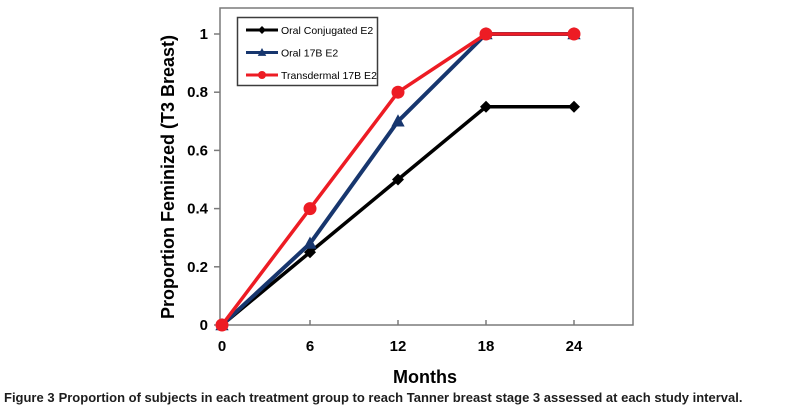 This screenshot has height=414, width=795. I want to click on legend-item-transdermal-17b-e2: Transdermal 17B E2, so click(311, 76).